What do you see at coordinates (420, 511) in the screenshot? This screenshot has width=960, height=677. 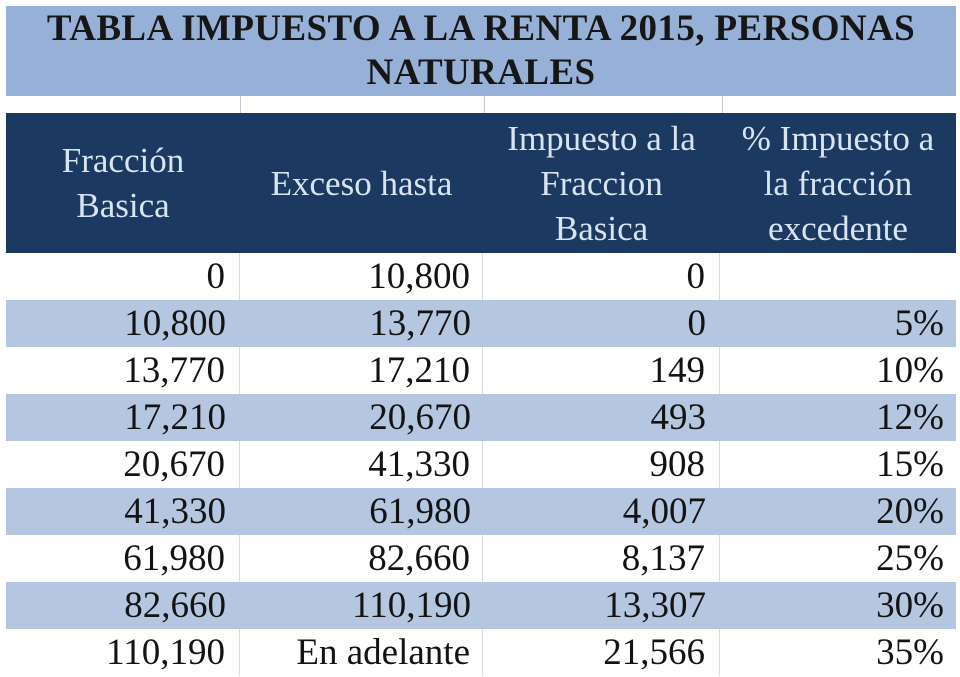 I see `cell-exceso-hasta: 61,980` at bounding box center [420, 511].